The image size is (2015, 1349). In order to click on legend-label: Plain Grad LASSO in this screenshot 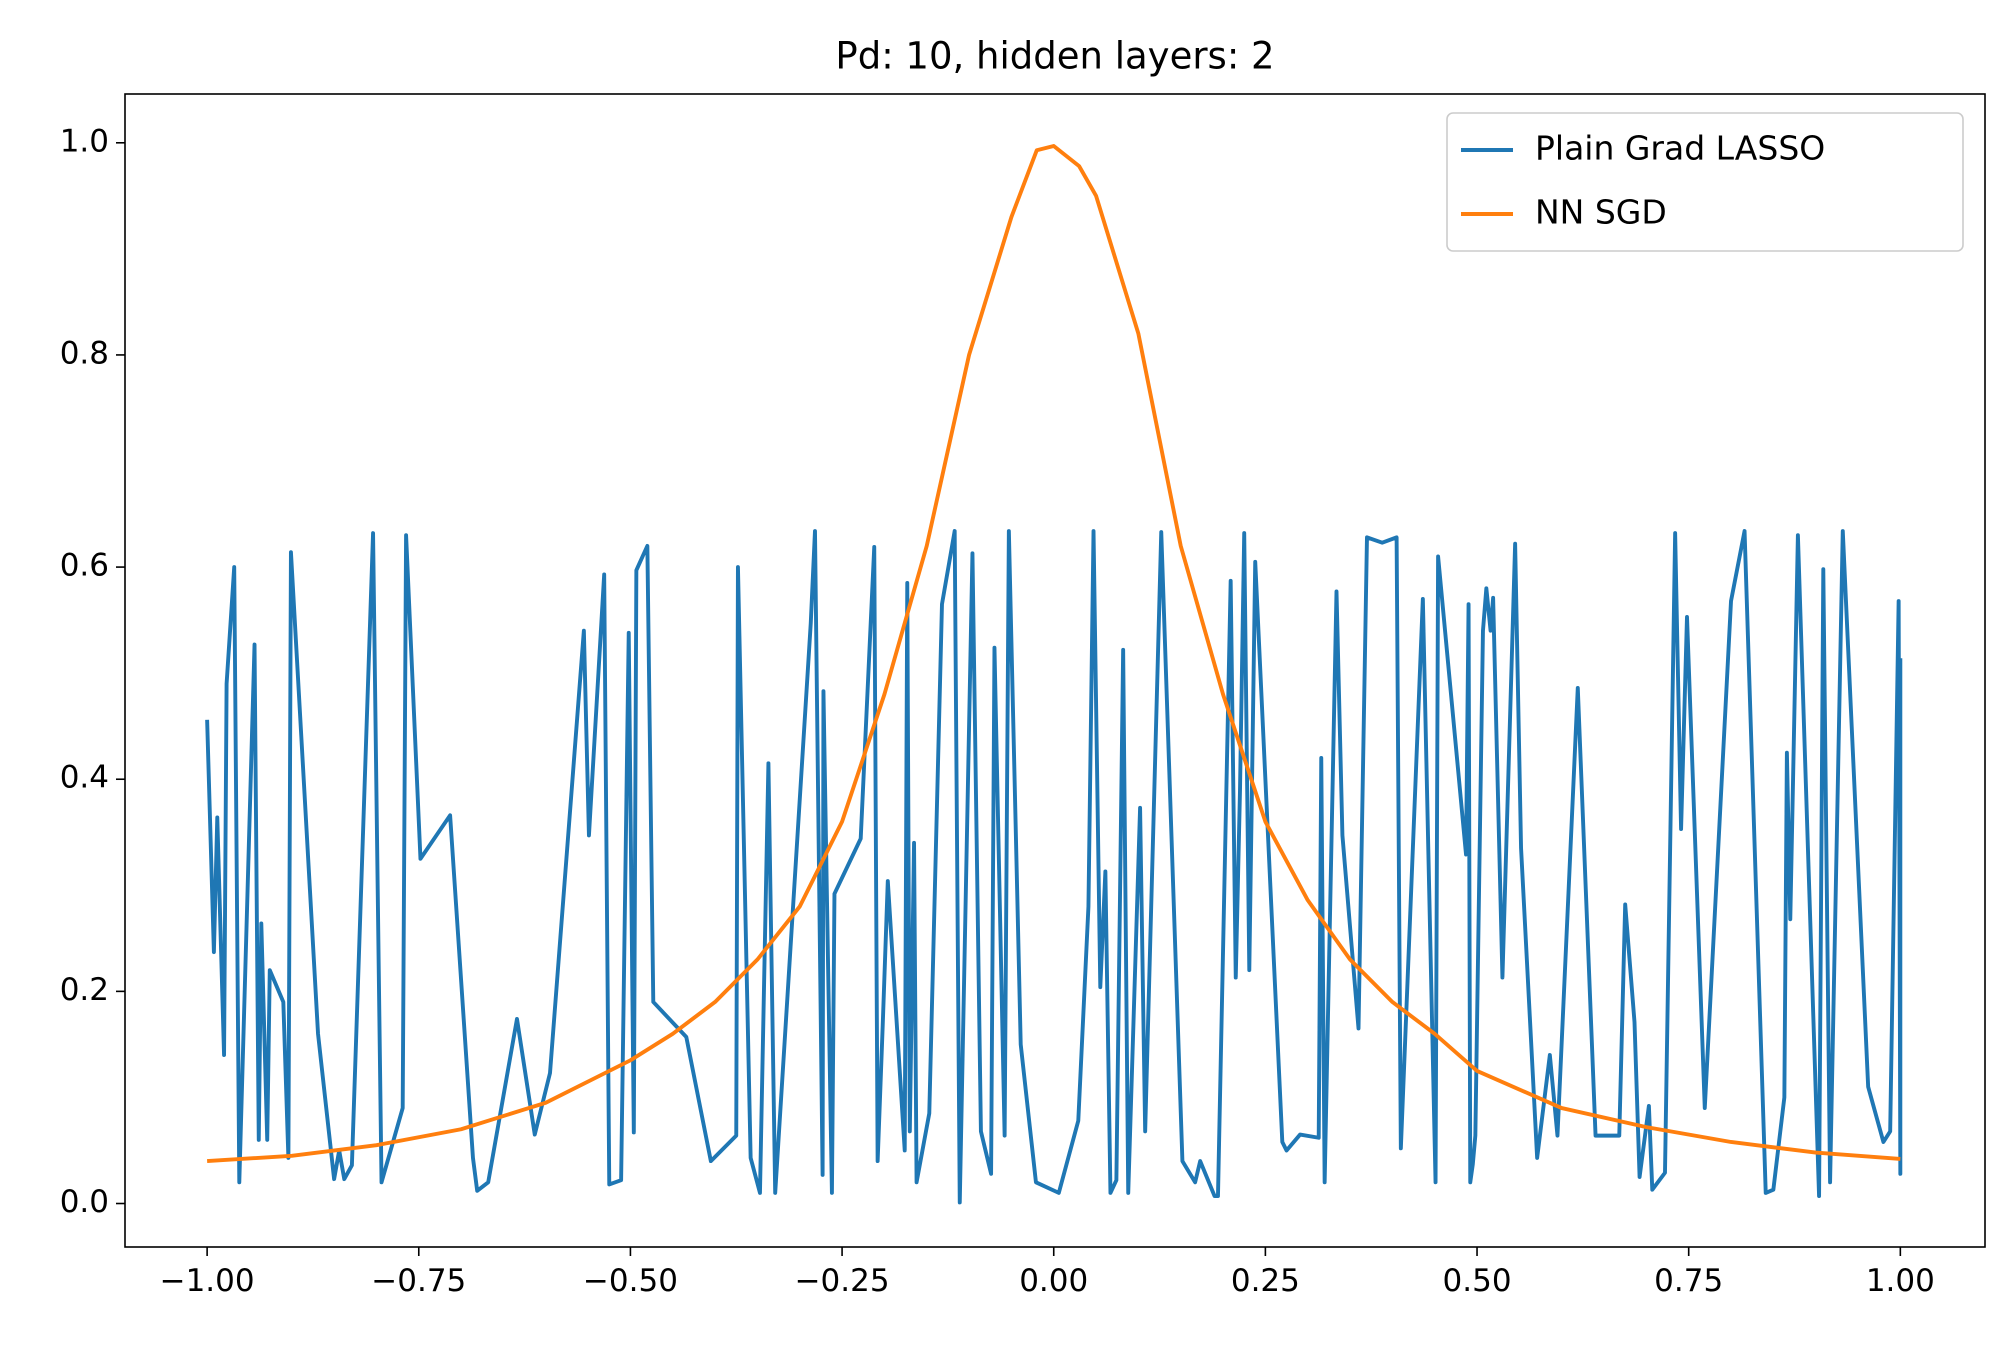, I will do `click(1680, 148)`.